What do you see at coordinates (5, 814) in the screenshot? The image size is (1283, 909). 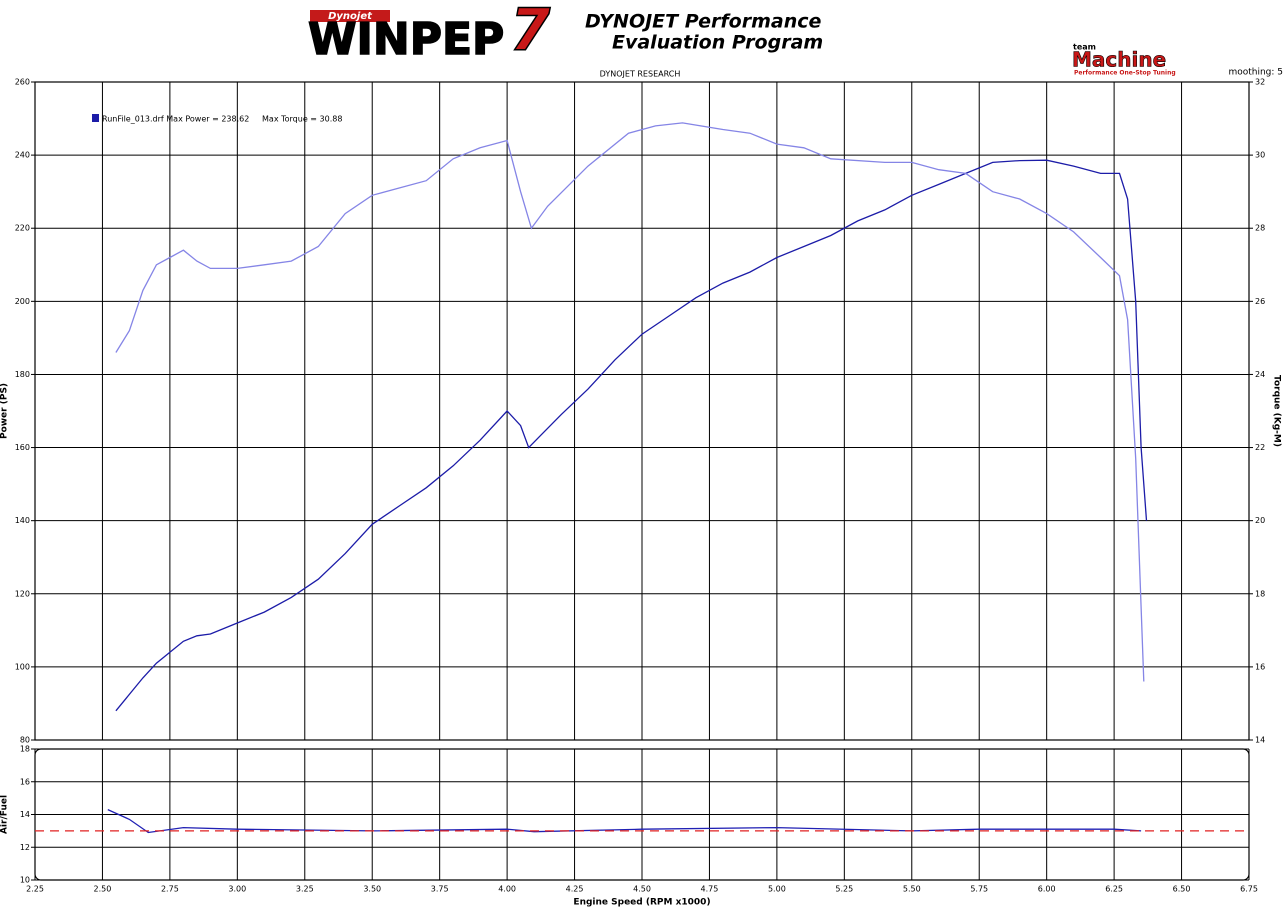 I see `y-axis-label: Air/Fuel` at bounding box center [5, 814].